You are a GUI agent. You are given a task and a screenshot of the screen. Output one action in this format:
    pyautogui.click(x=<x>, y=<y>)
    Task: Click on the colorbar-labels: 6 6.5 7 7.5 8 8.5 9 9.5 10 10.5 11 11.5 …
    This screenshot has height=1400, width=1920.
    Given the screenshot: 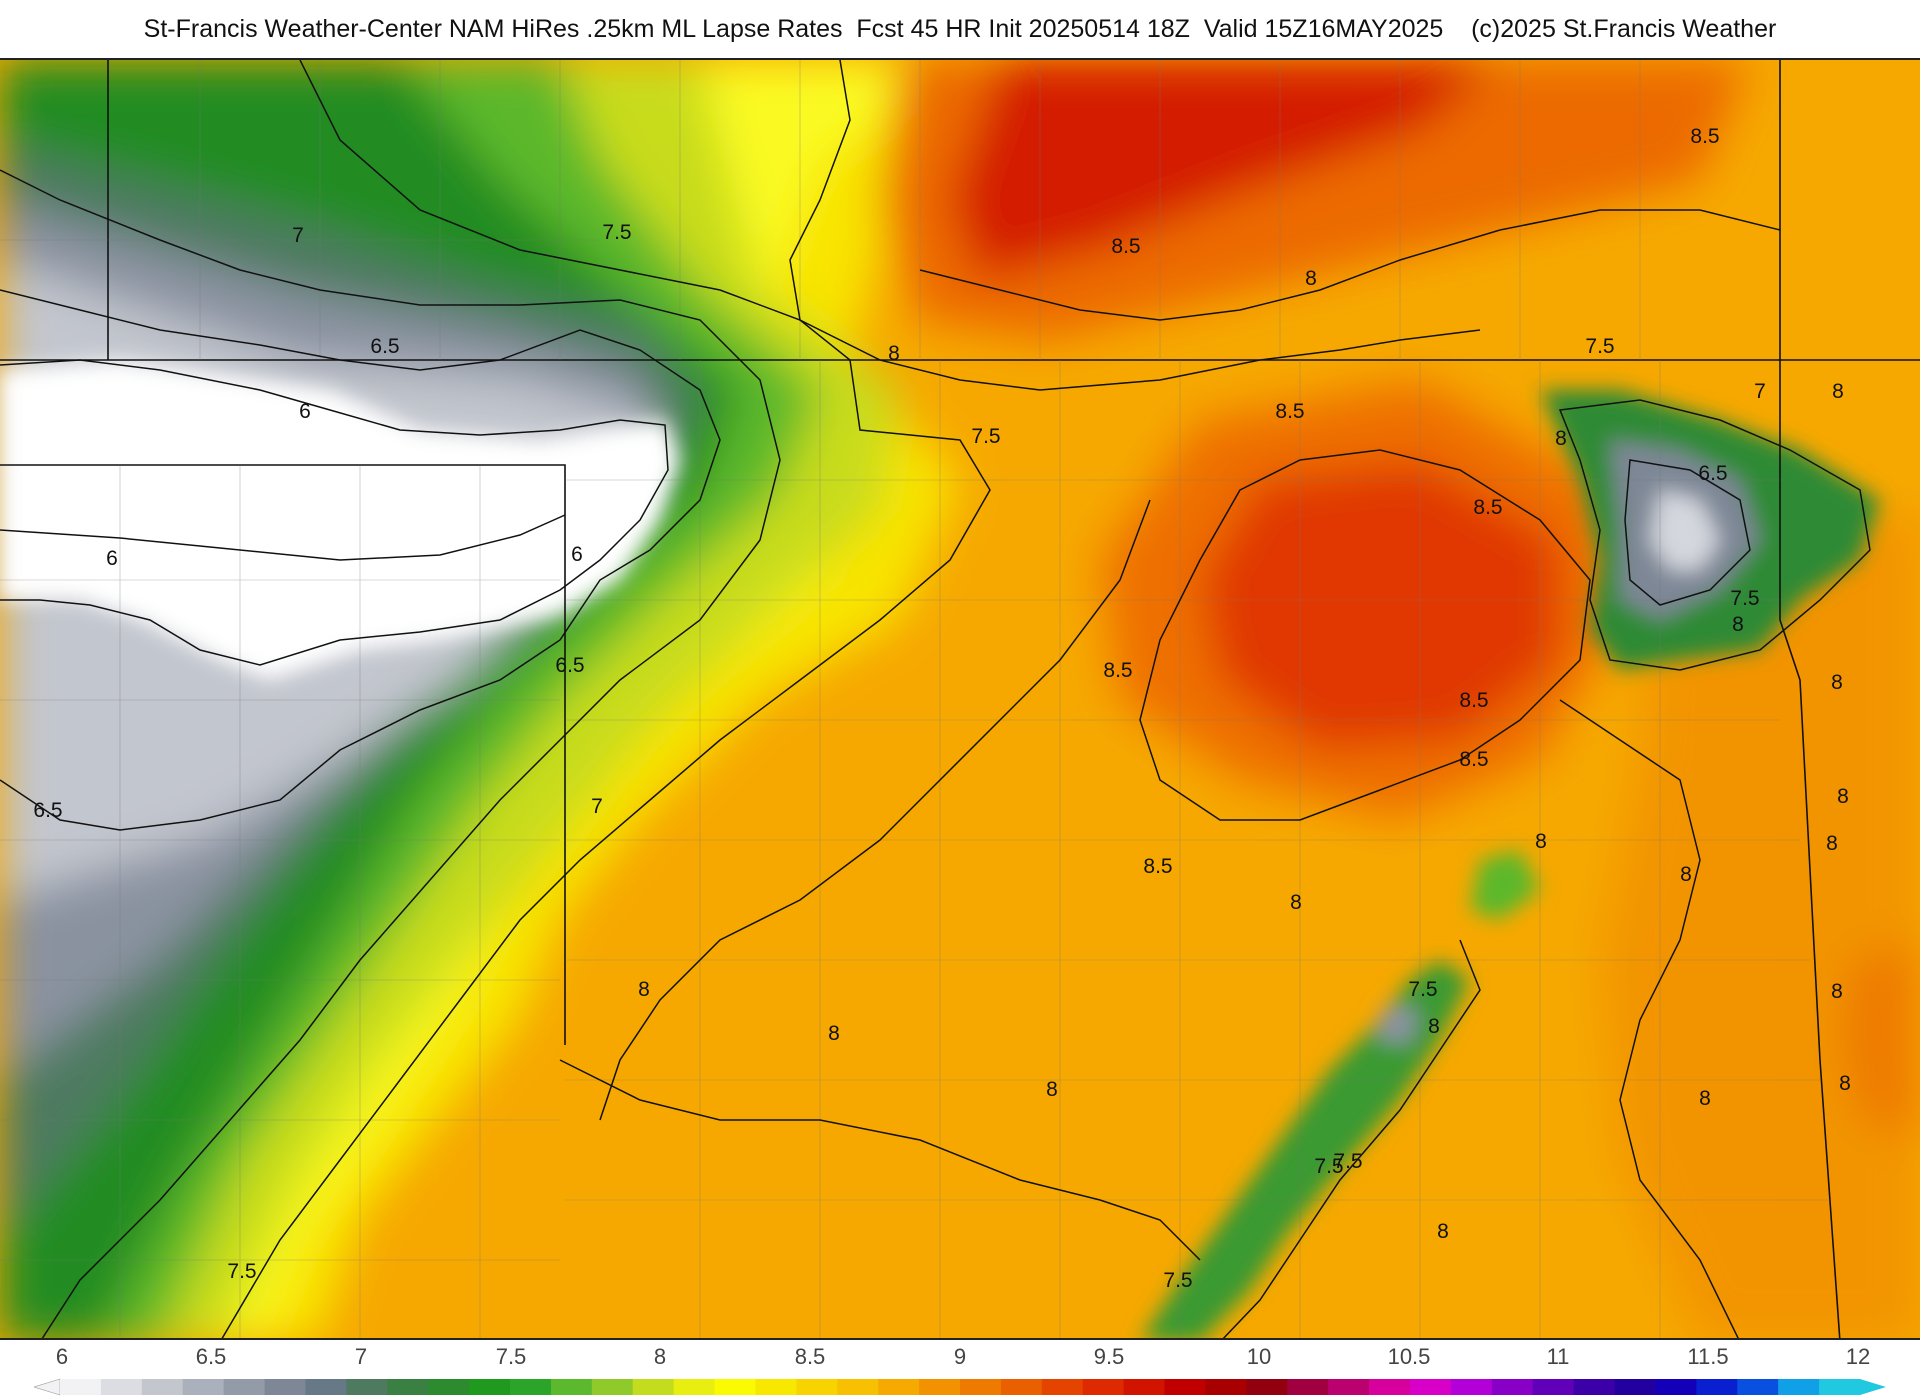 What is the action you would take?
    pyautogui.click(x=960, y=1358)
    